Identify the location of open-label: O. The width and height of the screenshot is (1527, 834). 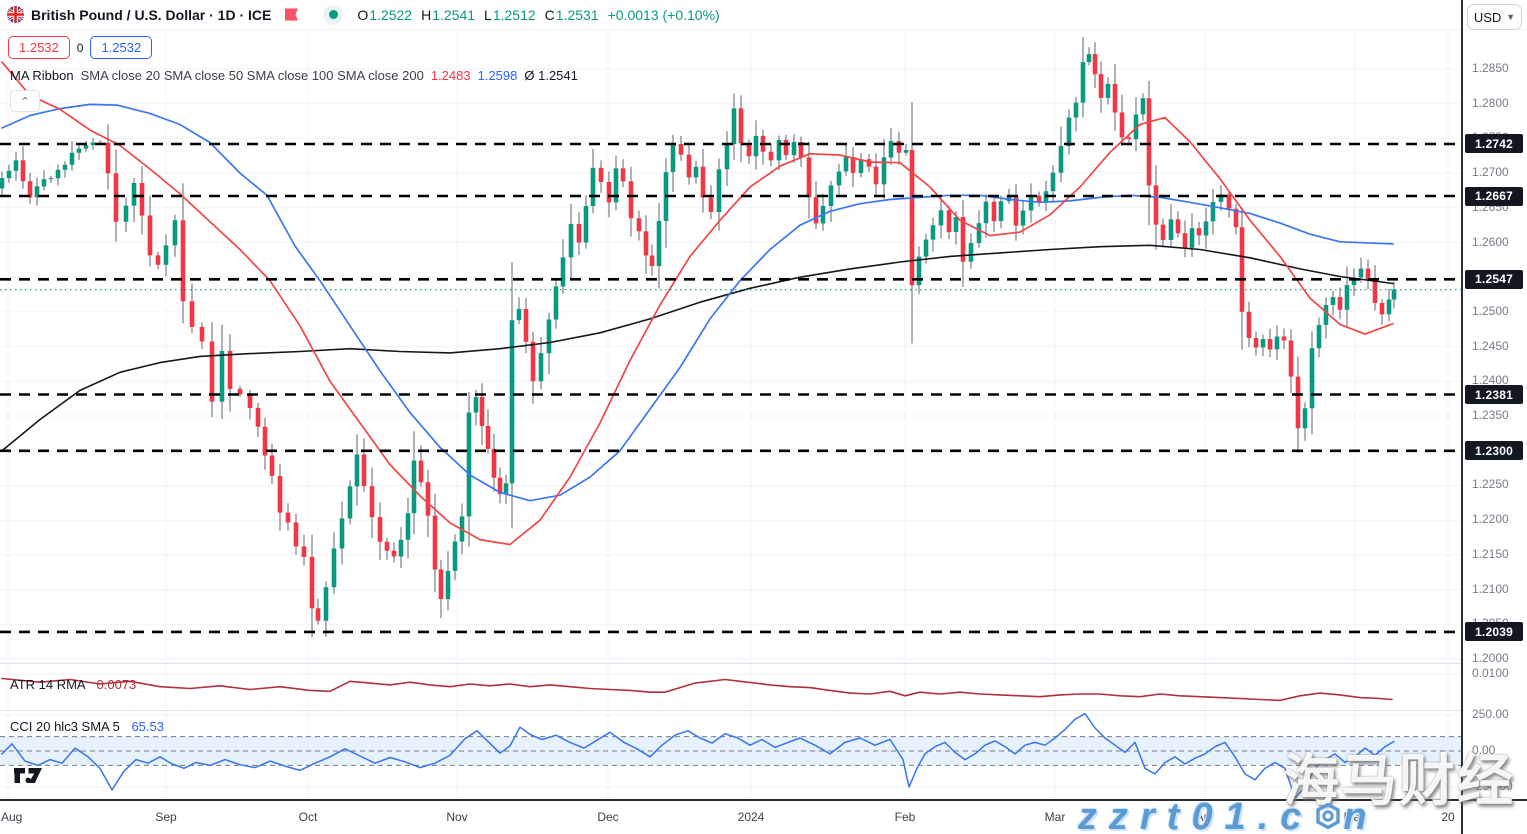
(363, 14).